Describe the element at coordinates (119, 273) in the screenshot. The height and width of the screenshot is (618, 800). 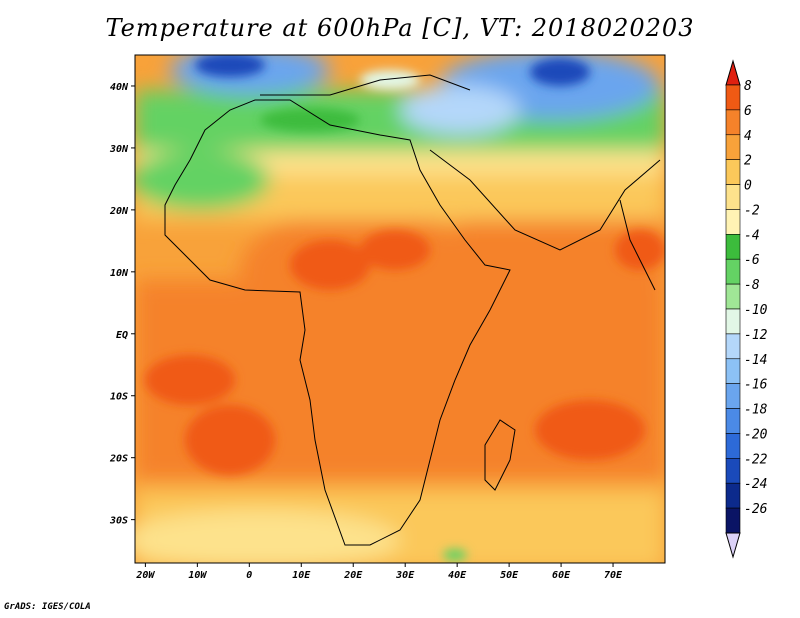
I see `lat-tick-label: 10N` at that location.